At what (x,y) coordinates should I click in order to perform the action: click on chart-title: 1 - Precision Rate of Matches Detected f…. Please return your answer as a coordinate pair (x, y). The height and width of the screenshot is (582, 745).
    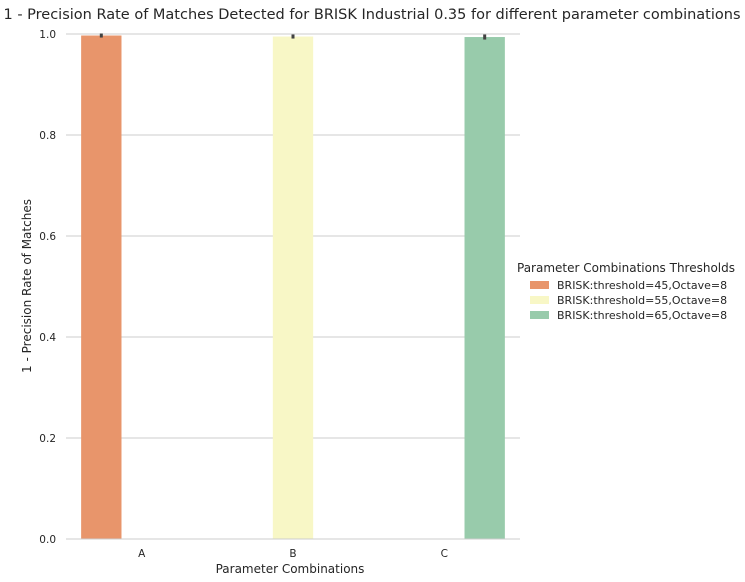
    Looking at the image, I should click on (371, 15).